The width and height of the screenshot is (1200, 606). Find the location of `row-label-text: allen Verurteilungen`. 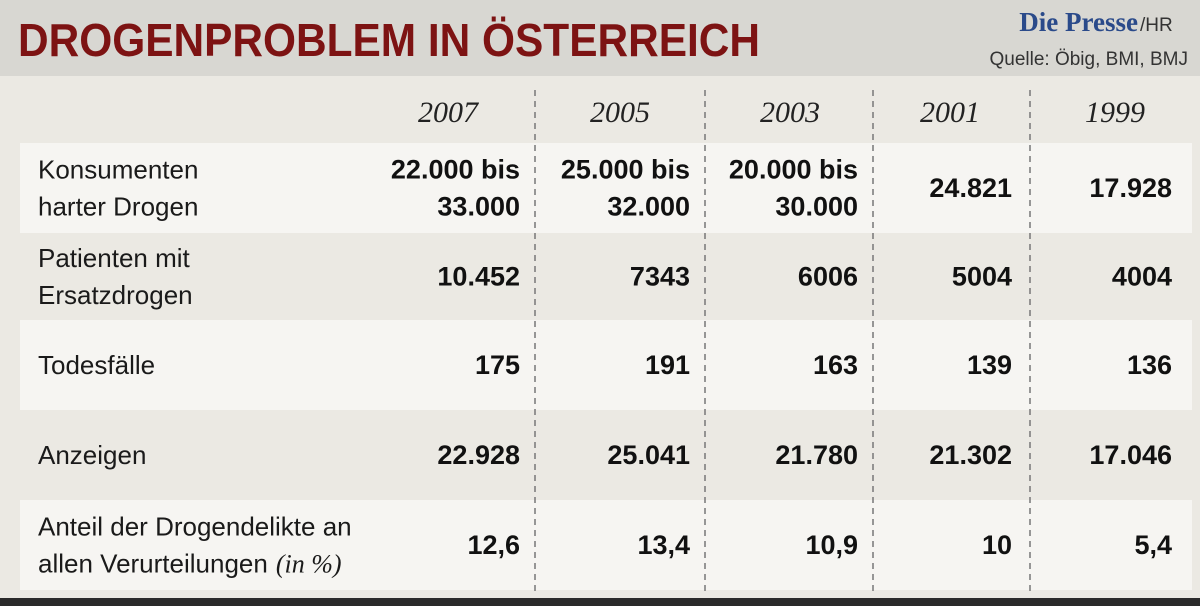

row-label-text: allen Verurteilungen is located at coordinates (153, 564).